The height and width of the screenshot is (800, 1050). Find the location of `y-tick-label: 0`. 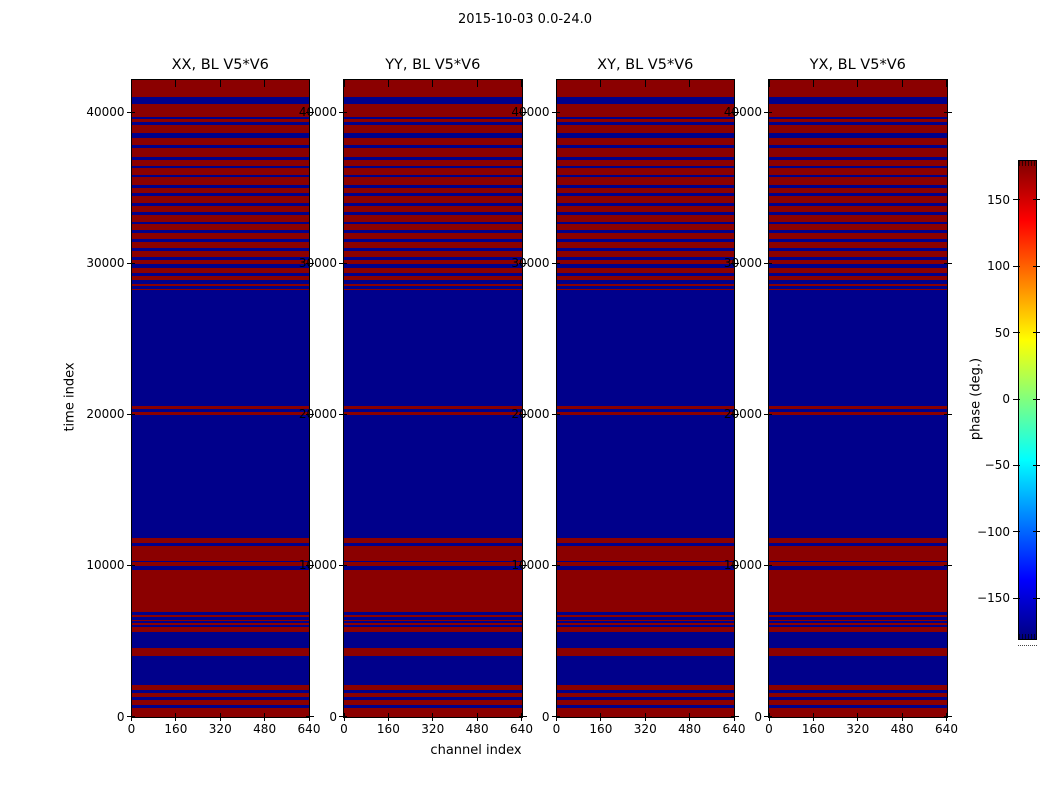

y-tick-label: 0 is located at coordinates (120, 716).